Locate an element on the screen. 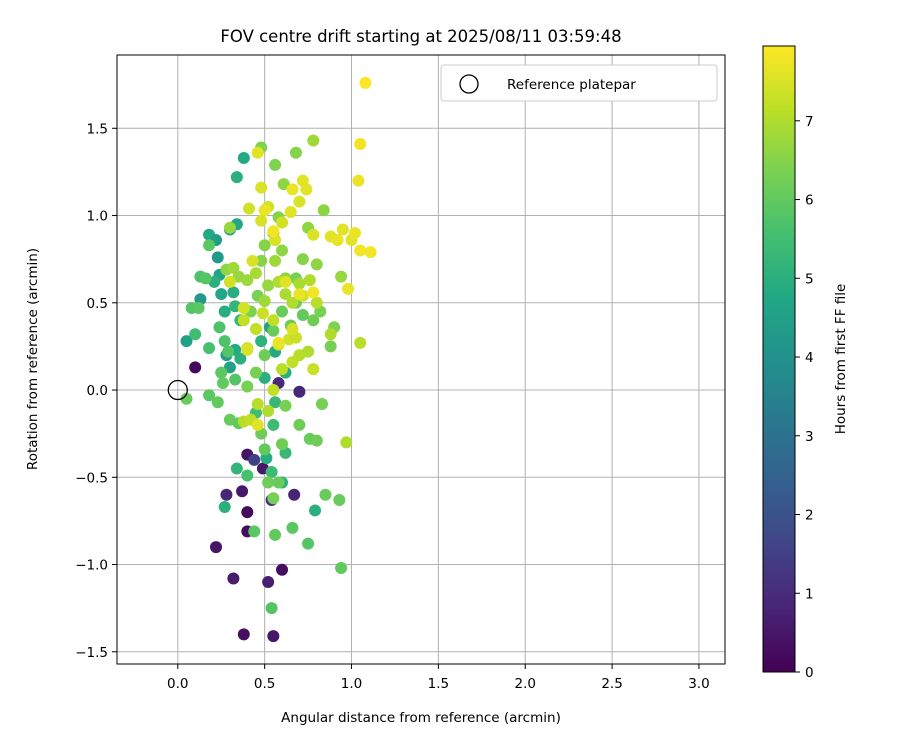  colorbar: 0 1 2 3 4 5 6 7 Hours from first FF file is located at coordinates (805, 363).